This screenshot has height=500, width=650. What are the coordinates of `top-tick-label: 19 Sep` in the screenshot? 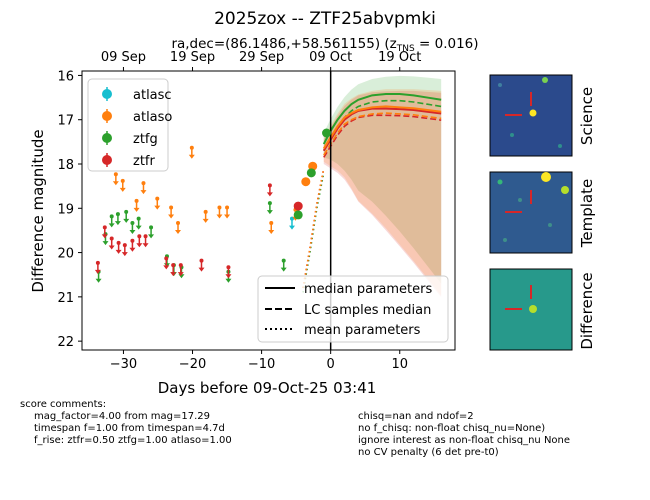 It's located at (192, 57).